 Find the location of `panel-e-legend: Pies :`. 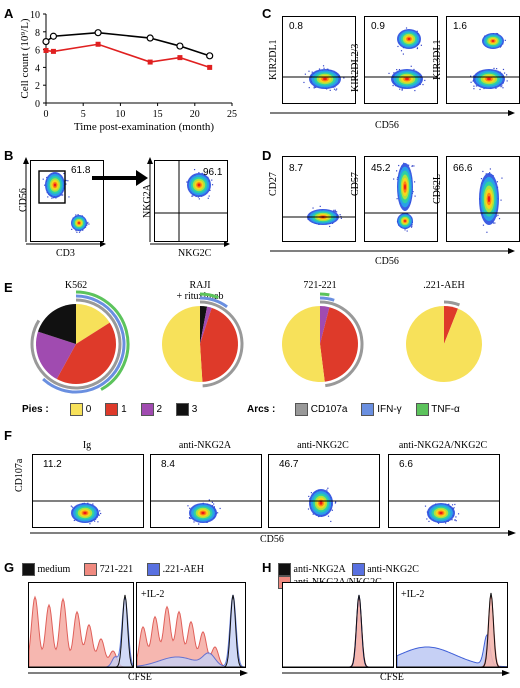

panel-e-legend: Pies : is located at coordinates (35, 409).